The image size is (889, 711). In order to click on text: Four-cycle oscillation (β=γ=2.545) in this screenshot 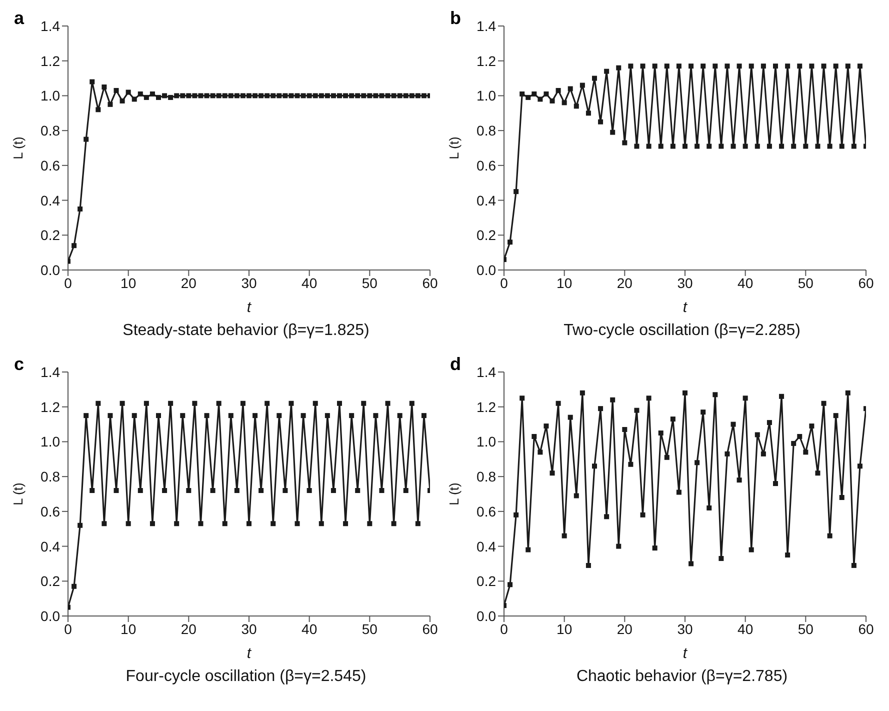, I will do `click(246, 677)`.